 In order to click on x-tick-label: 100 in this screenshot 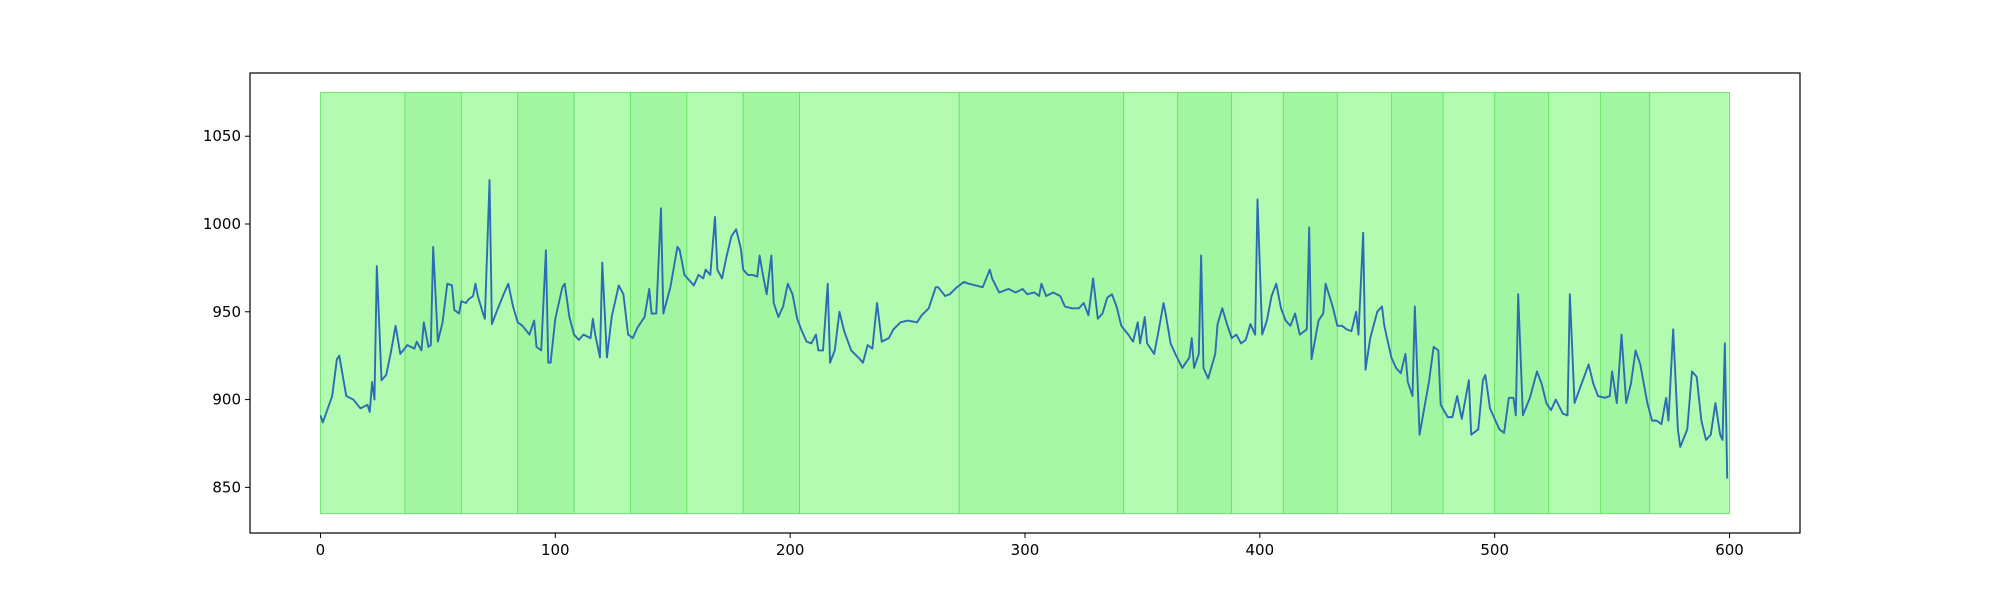, I will do `click(555, 550)`.